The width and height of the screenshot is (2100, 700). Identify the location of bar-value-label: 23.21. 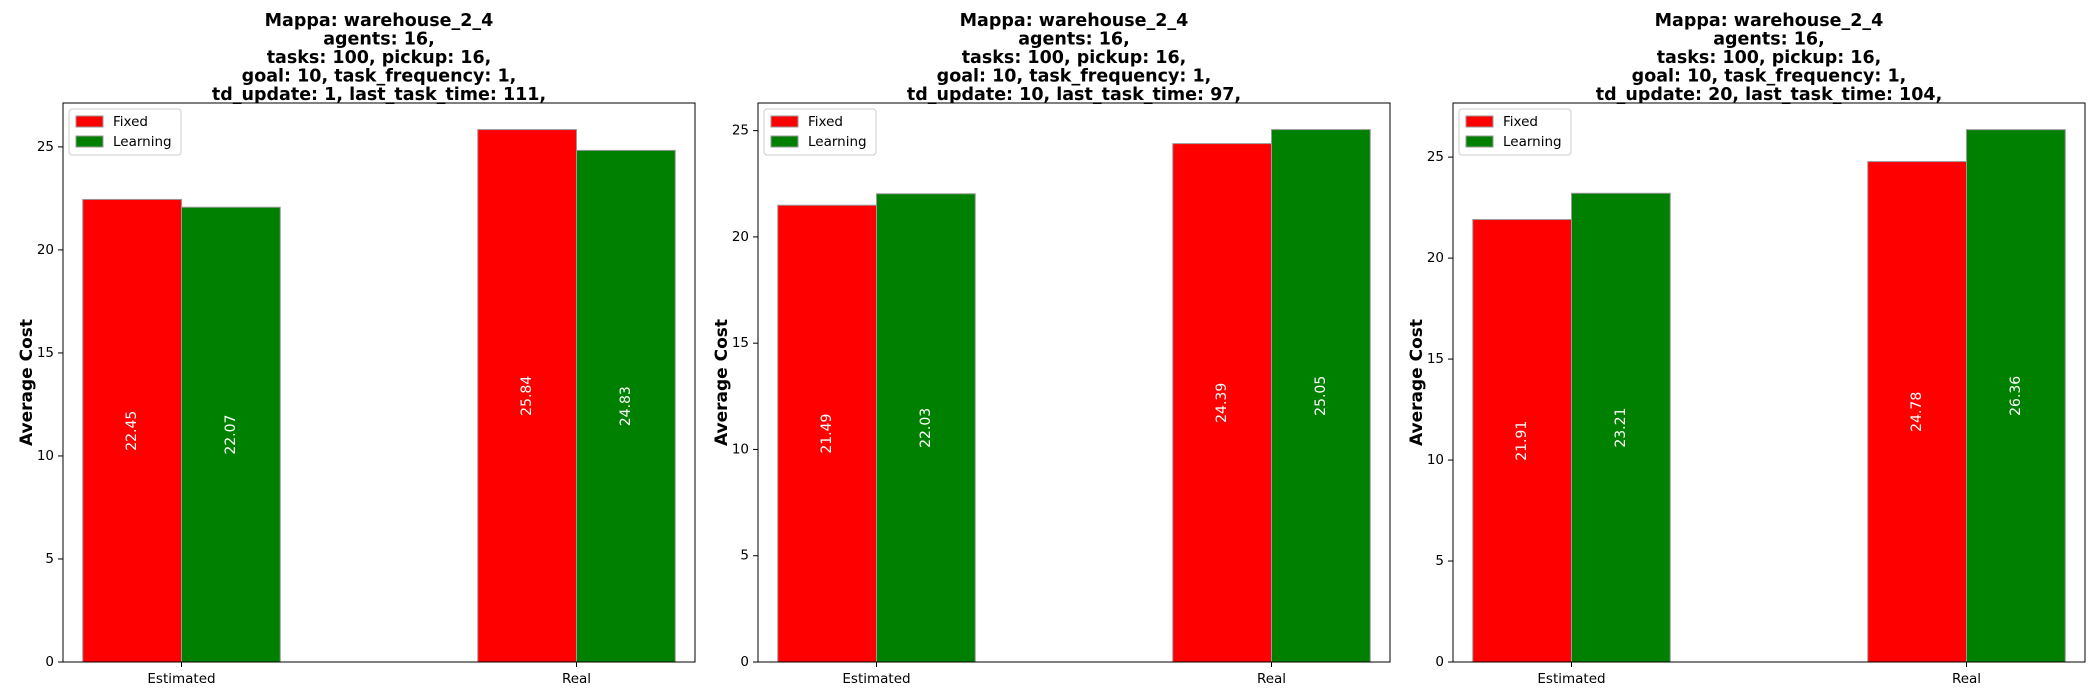
(1621, 428).